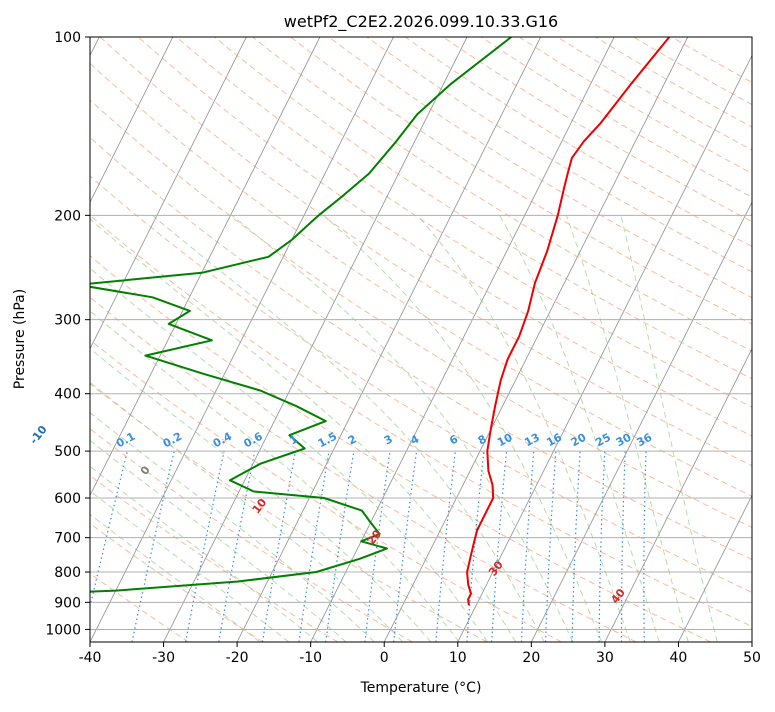  What do you see at coordinates (67, 539) in the screenshot?
I see `y-tick-label: 700` at bounding box center [67, 539].